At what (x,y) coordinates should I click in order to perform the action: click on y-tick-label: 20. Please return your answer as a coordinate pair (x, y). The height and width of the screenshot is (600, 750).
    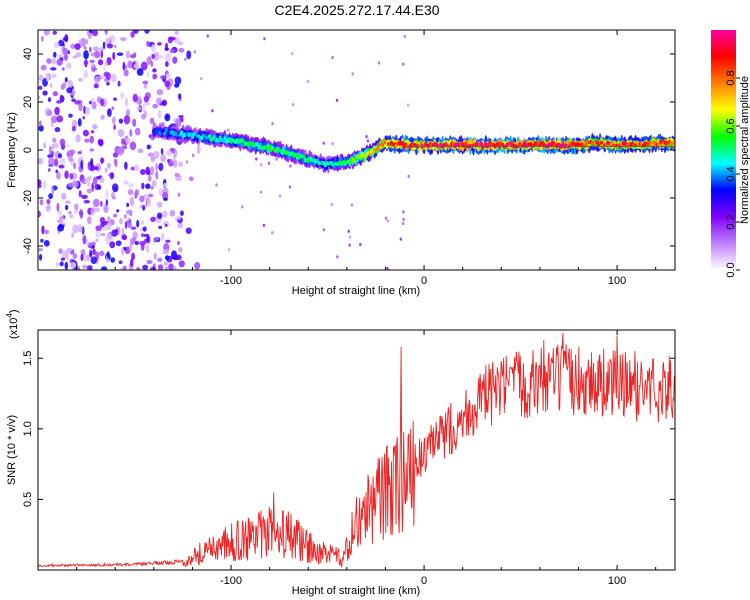
    Looking at the image, I should click on (28, 102).